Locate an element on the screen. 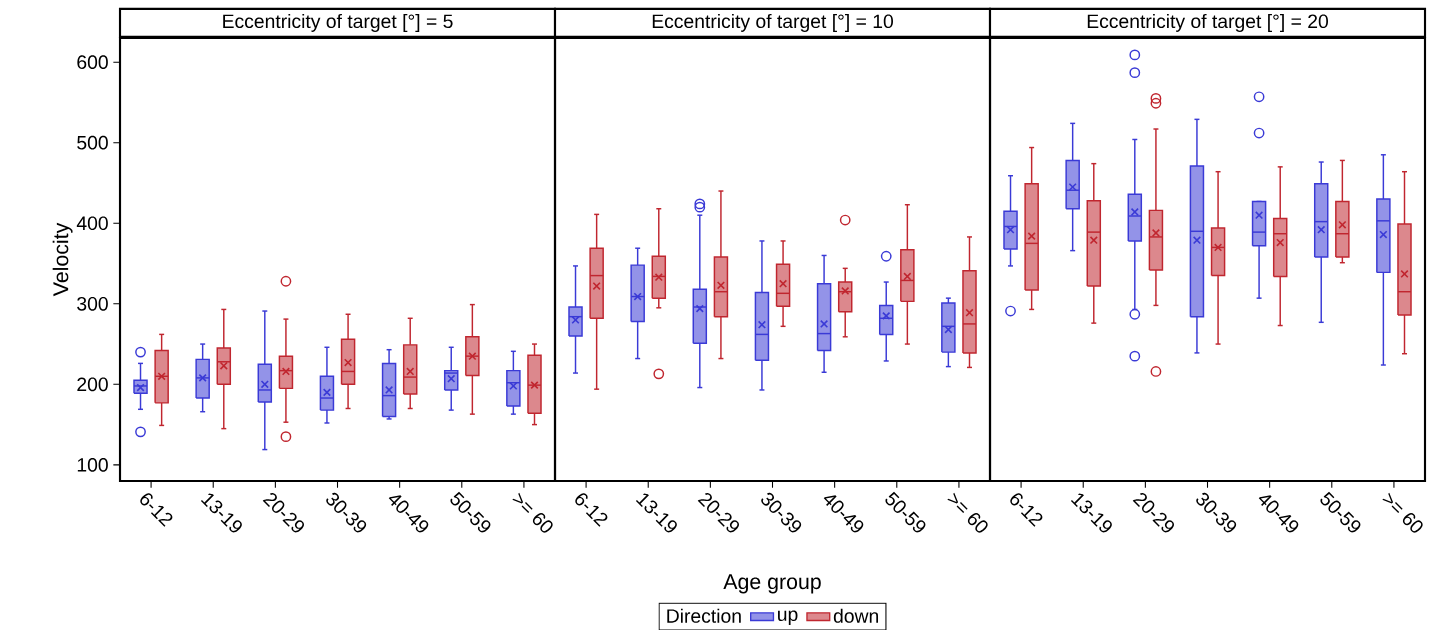 The image size is (1437, 630). y-tick-label: 100 is located at coordinates (92, 465).